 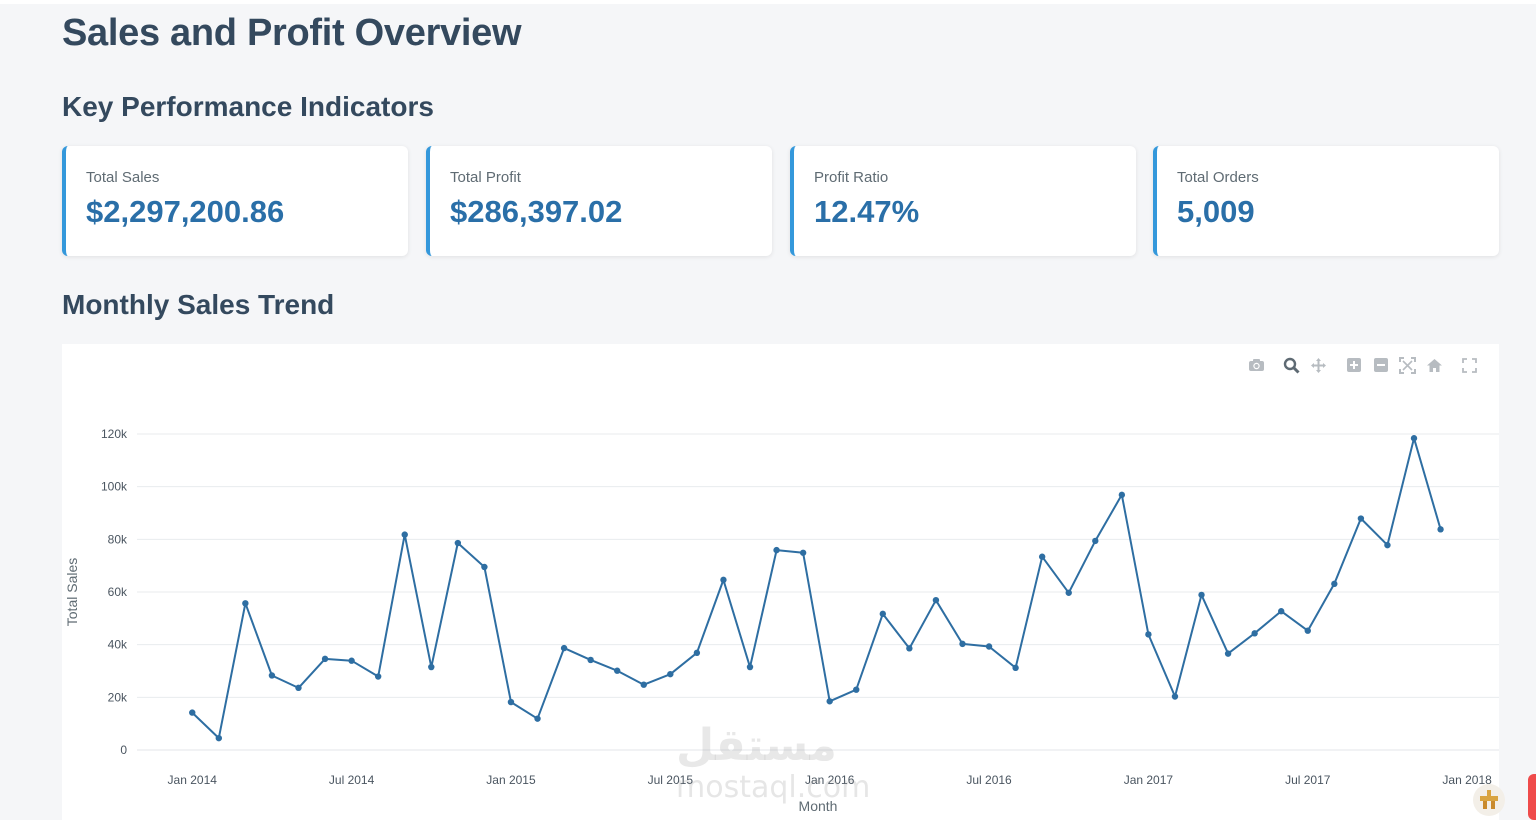 What do you see at coordinates (671, 780) in the screenshot?
I see `x-tick-label: Jul 2015` at bounding box center [671, 780].